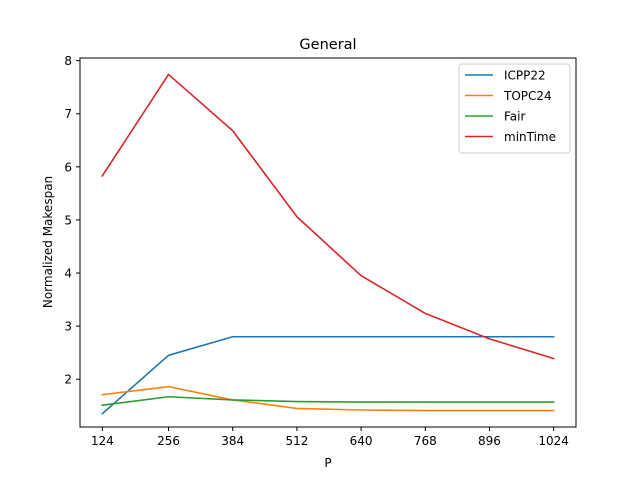 The image size is (640, 484). I want to click on y-tick-label: 4, so click(68, 274).